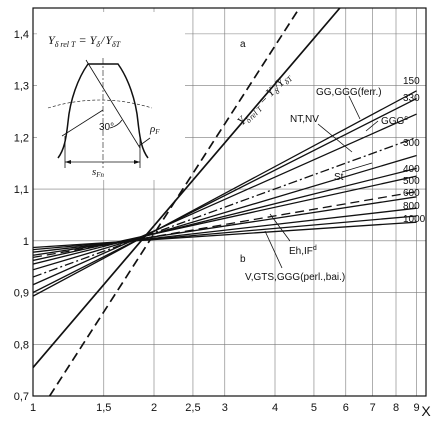  What do you see at coordinates (303, 251) in the screenshot?
I see `annotation-eh-if: Eh,IFd` at bounding box center [303, 251].